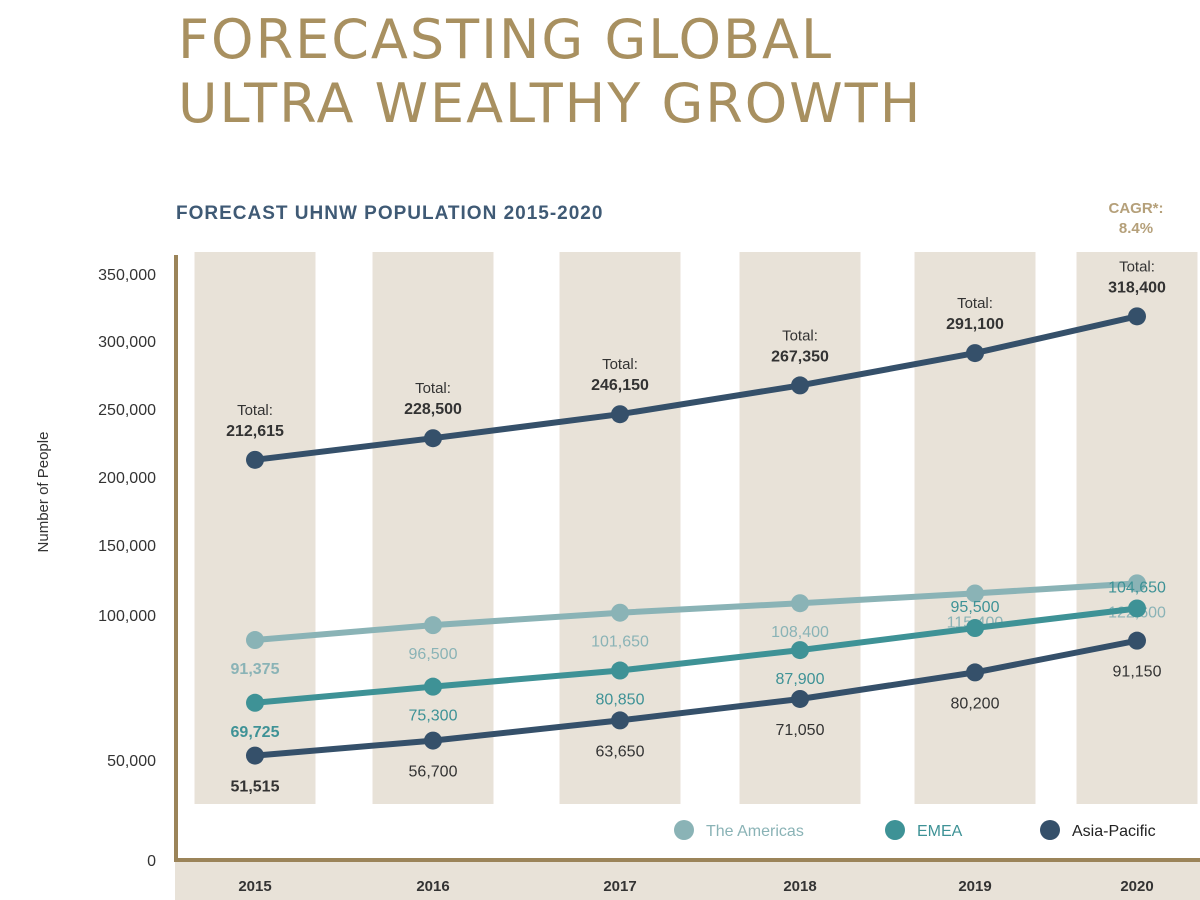 Image resolution: width=1200 pixels, height=900 pixels. Describe the element at coordinates (800, 335) in the screenshot. I see `total-label-word-2018: Total:` at that location.